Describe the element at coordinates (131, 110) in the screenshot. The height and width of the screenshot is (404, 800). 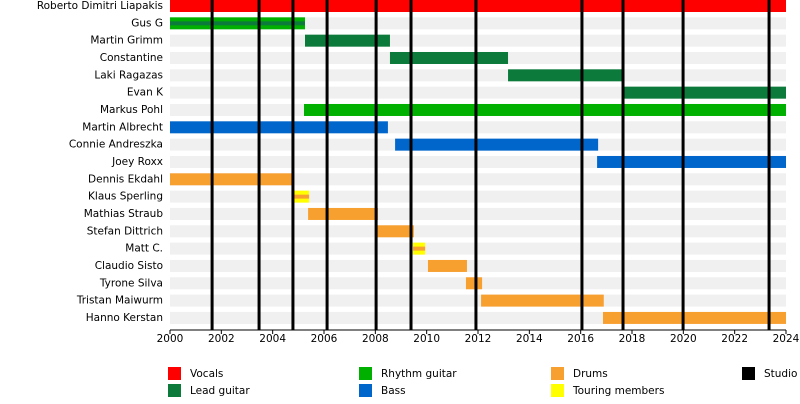
I see `member-label: Markus Pohl` at that location.